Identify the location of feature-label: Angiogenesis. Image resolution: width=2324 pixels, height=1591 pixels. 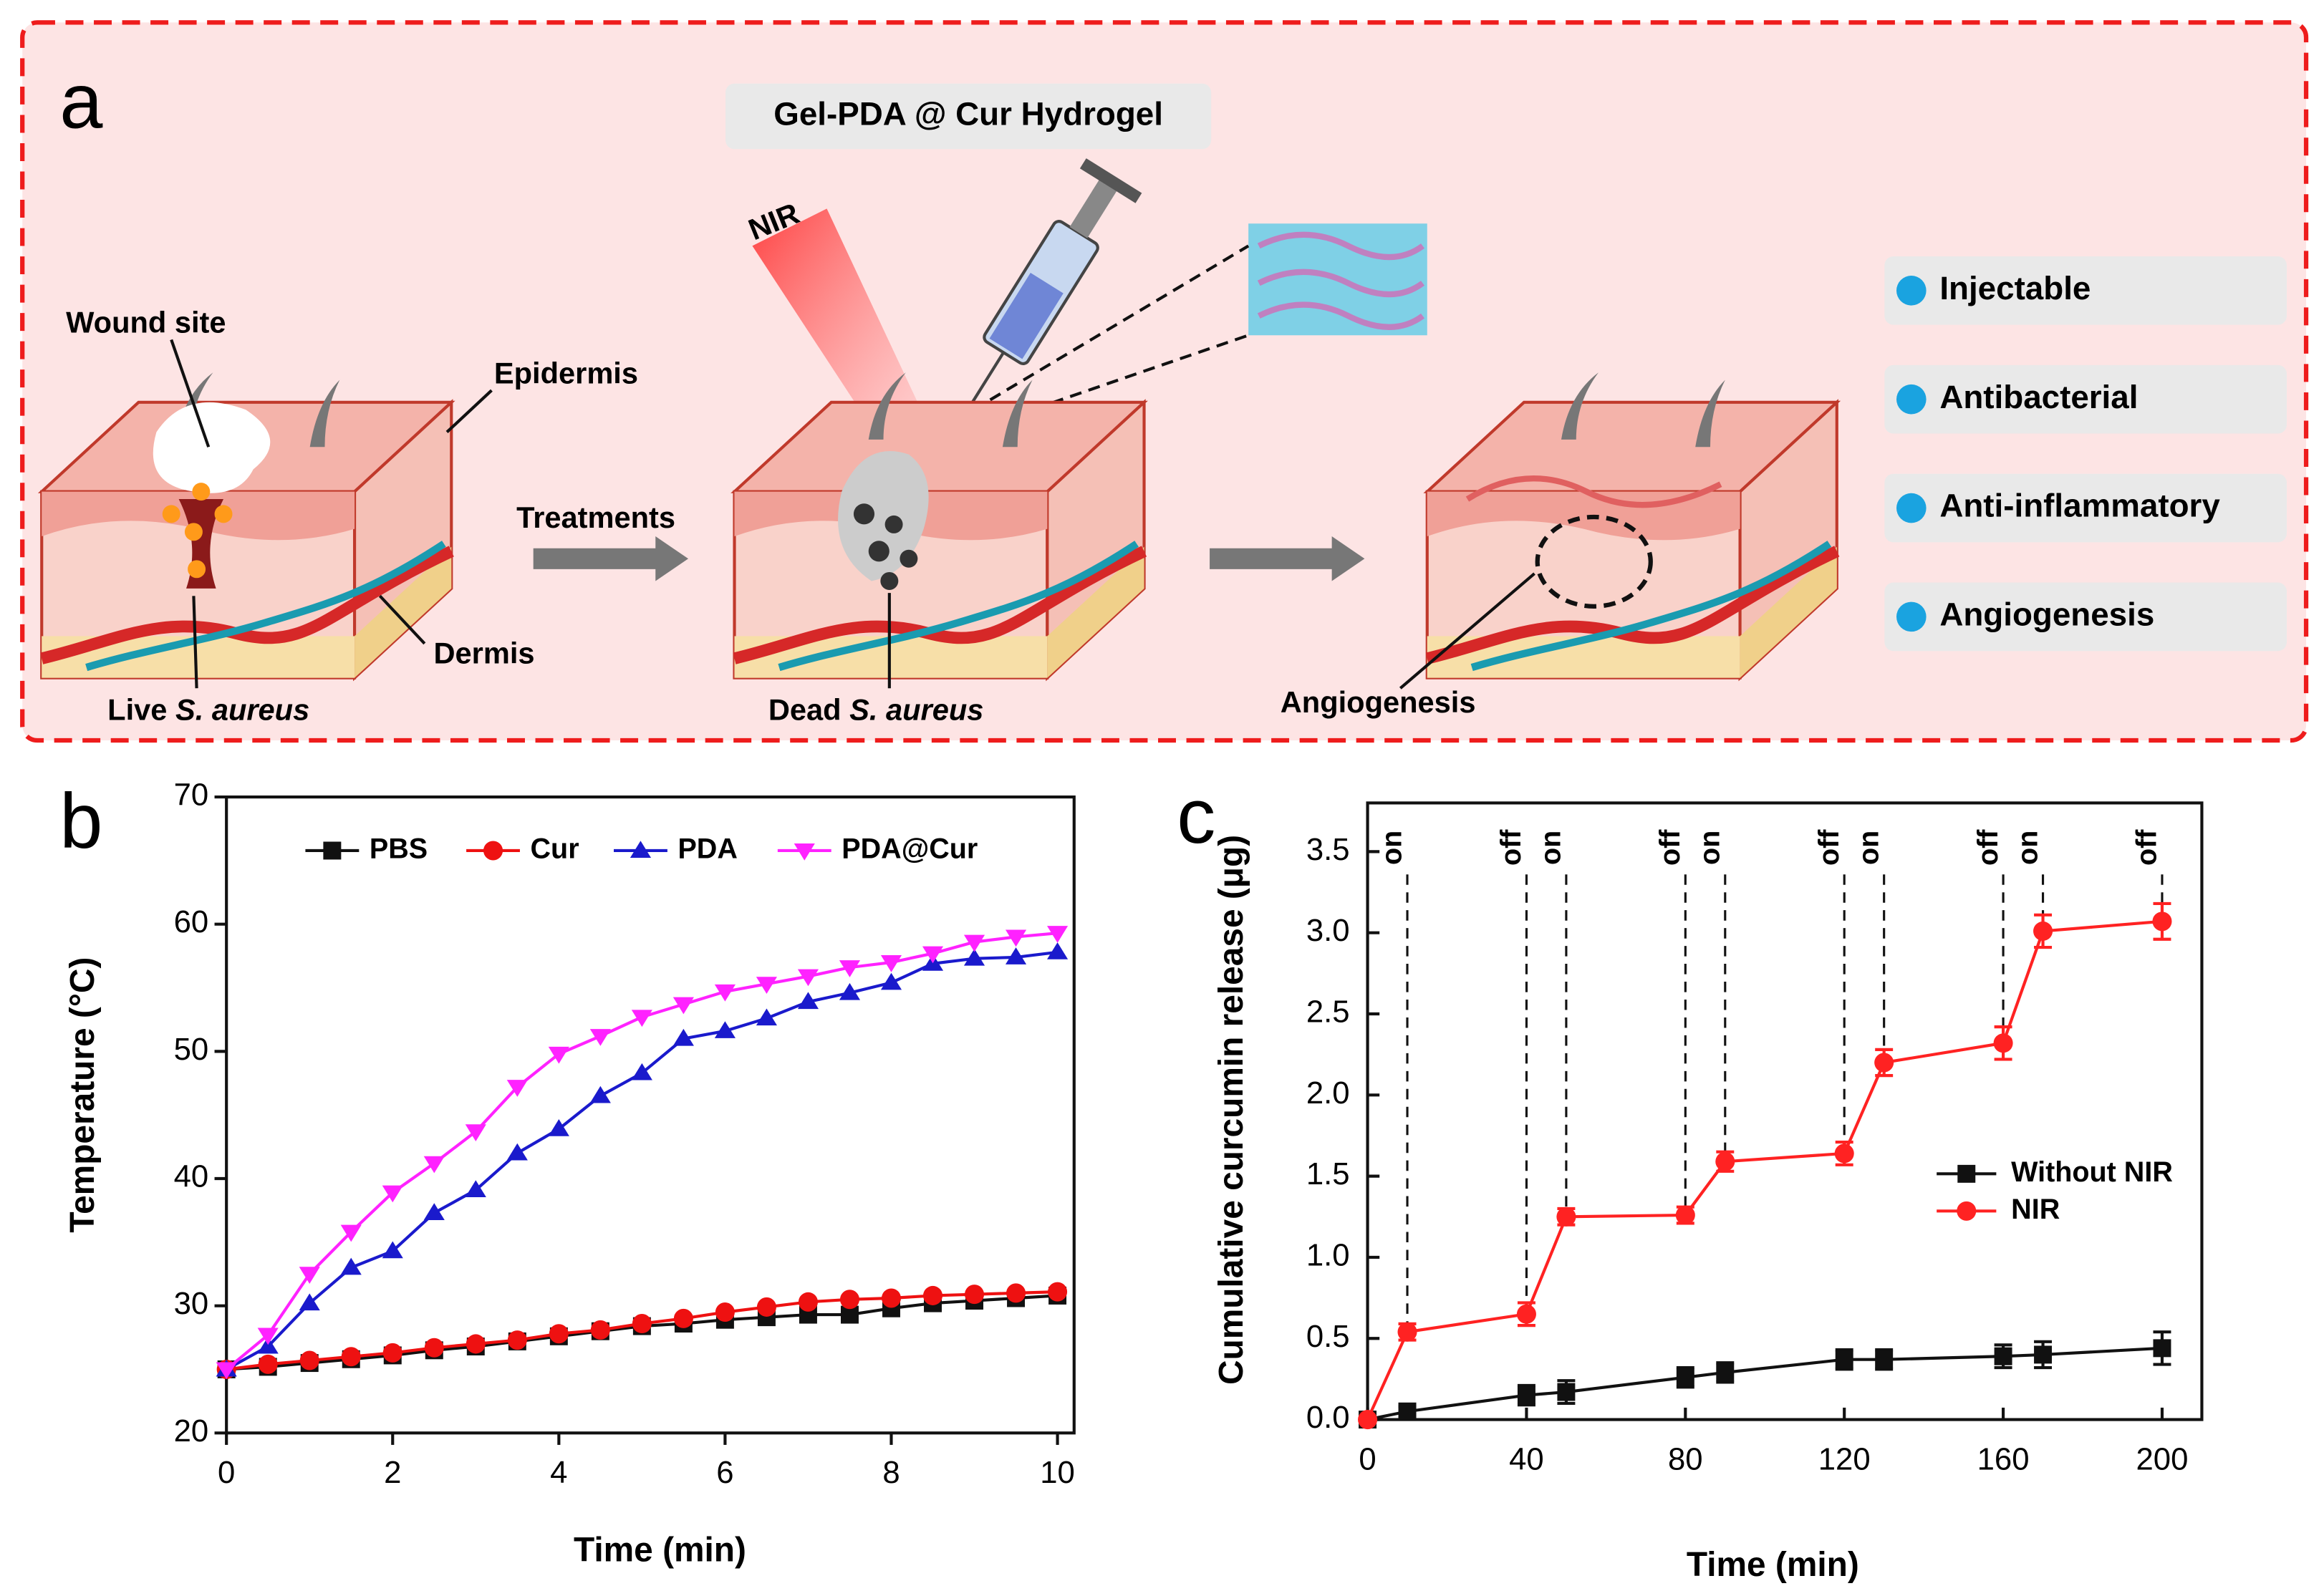
(2046, 614).